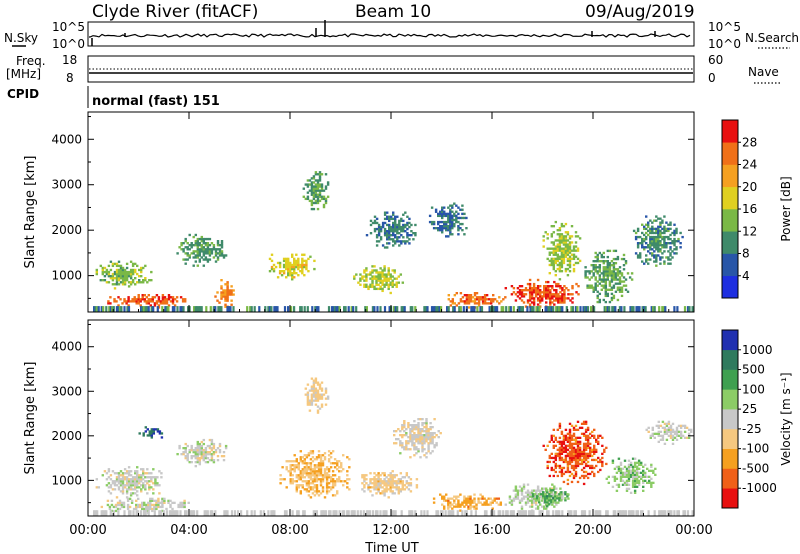 Image resolution: width=800 pixels, height=554 pixels. I want to click on noise-tick-low-right: 10^0, so click(724, 44).